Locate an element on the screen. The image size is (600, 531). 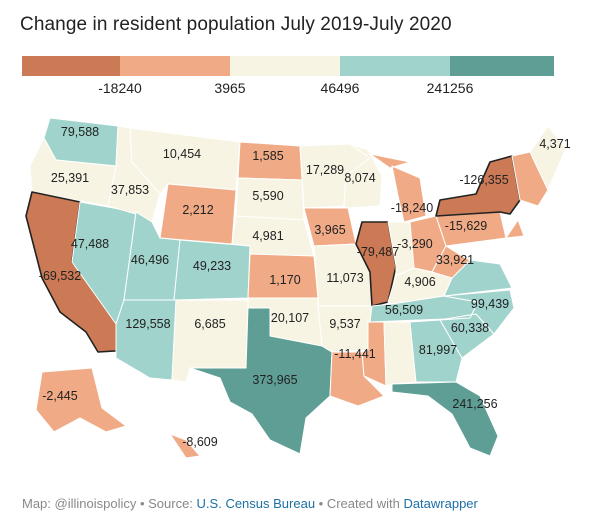
state-label-nd: 1,585 is located at coordinates (267, 156).